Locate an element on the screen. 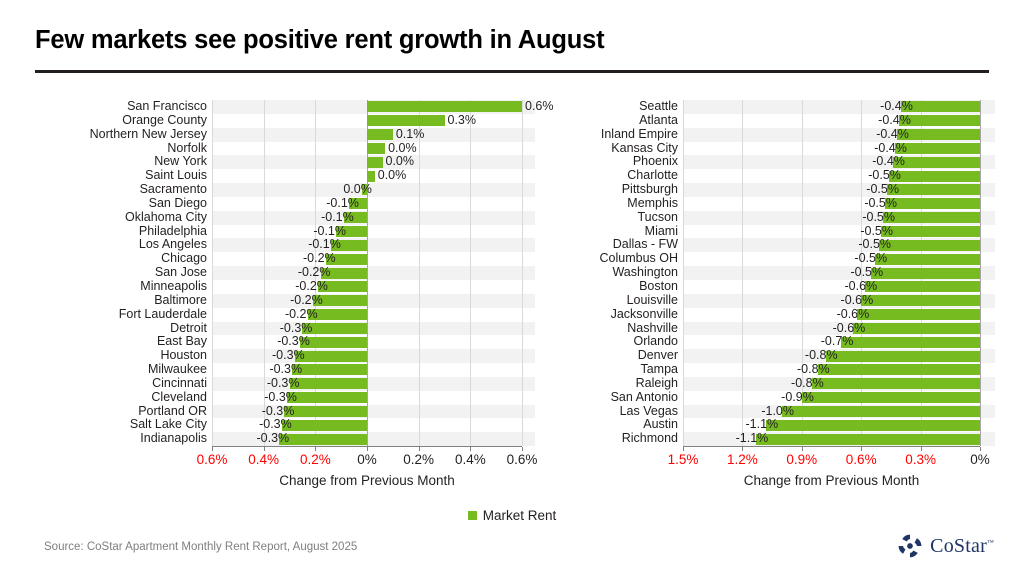 This screenshot has height=577, width=1024. chart-row: Charlotte -0.5% is located at coordinates (770, 176).